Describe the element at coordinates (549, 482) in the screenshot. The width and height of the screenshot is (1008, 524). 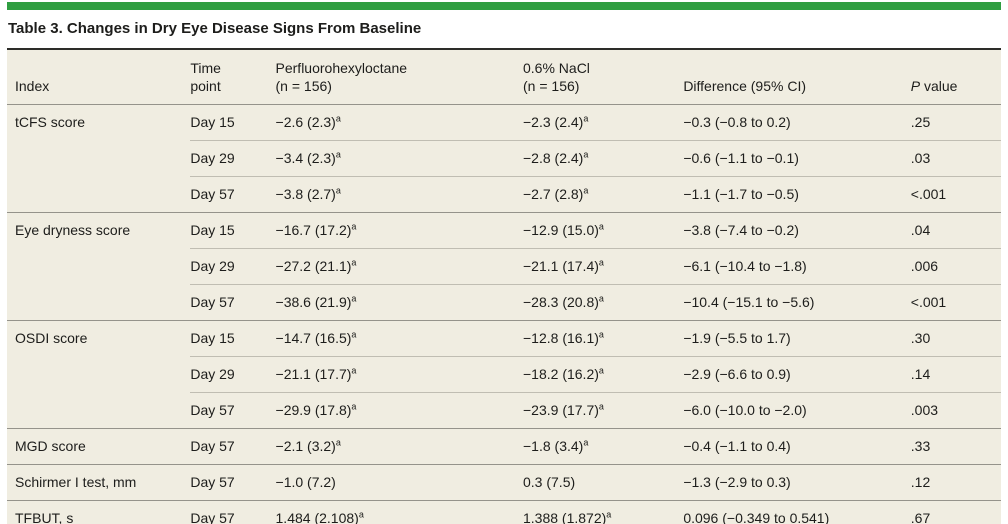
I see `nacl-cell-value: 0.3 (7.5)` at that location.